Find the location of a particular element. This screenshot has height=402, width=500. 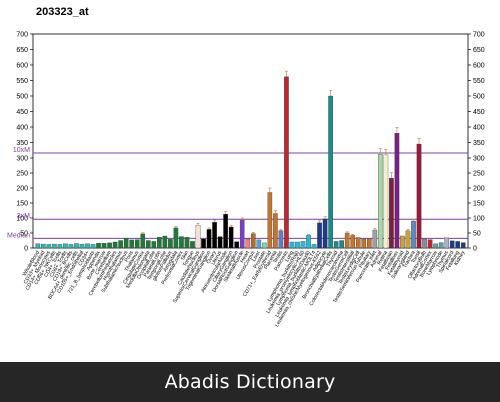

y-tick-label-left: 350 is located at coordinates (22, 143).